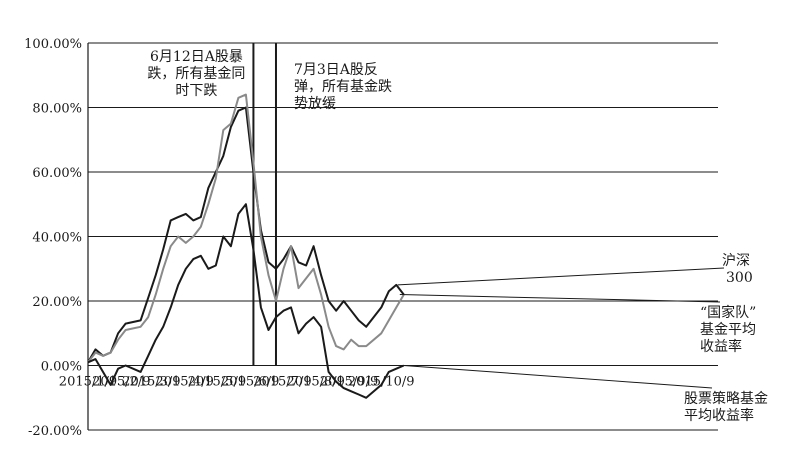 The height and width of the screenshot is (471, 800). Describe the element at coordinates (196, 73) in the screenshot. I see `annotation-text: 跌，所有基金同` at that location.